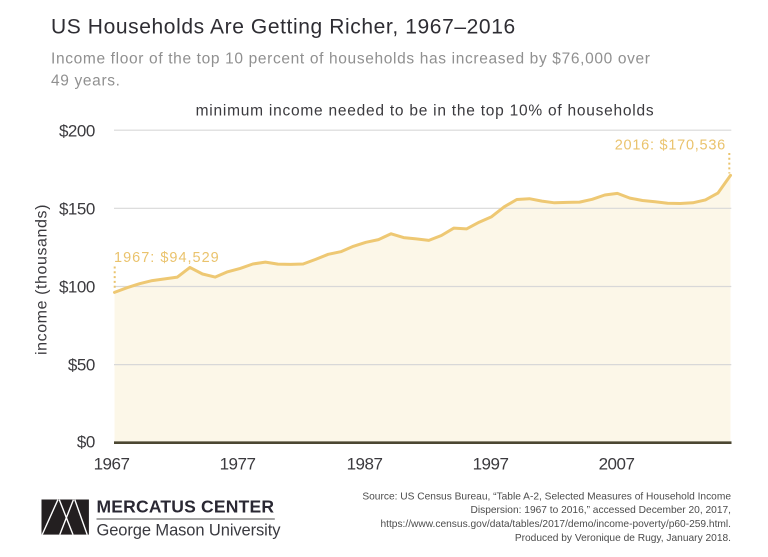 The width and height of the screenshot is (768, 557). Describe the element at coordinates (77, 287) in the screenshot. I see `svg-text: $100` at that location.